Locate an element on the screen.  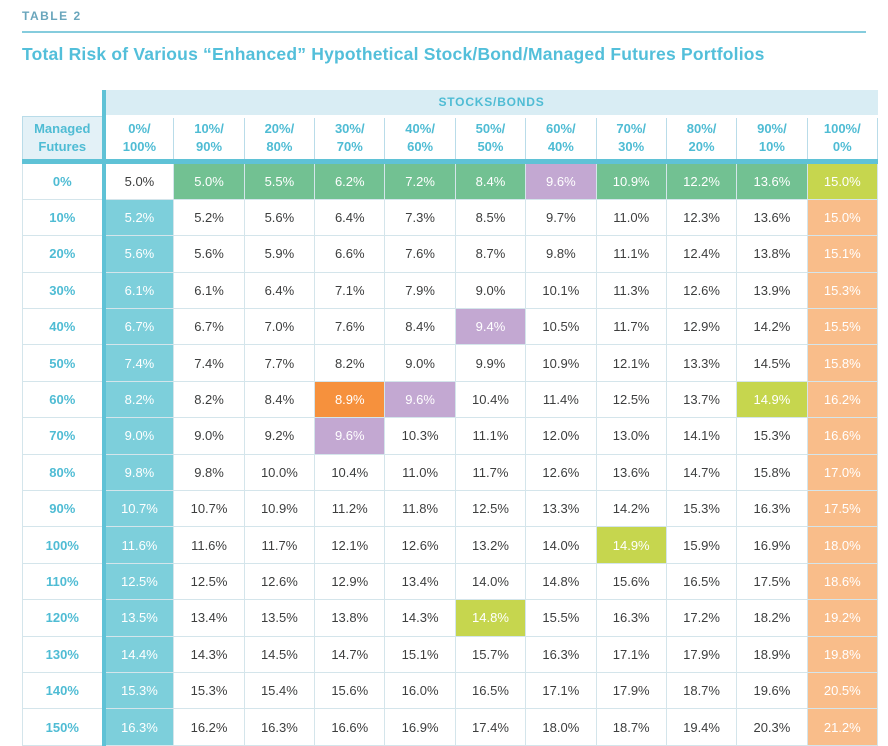
data-cell: 15.5% is located at coordinates (842, 327).